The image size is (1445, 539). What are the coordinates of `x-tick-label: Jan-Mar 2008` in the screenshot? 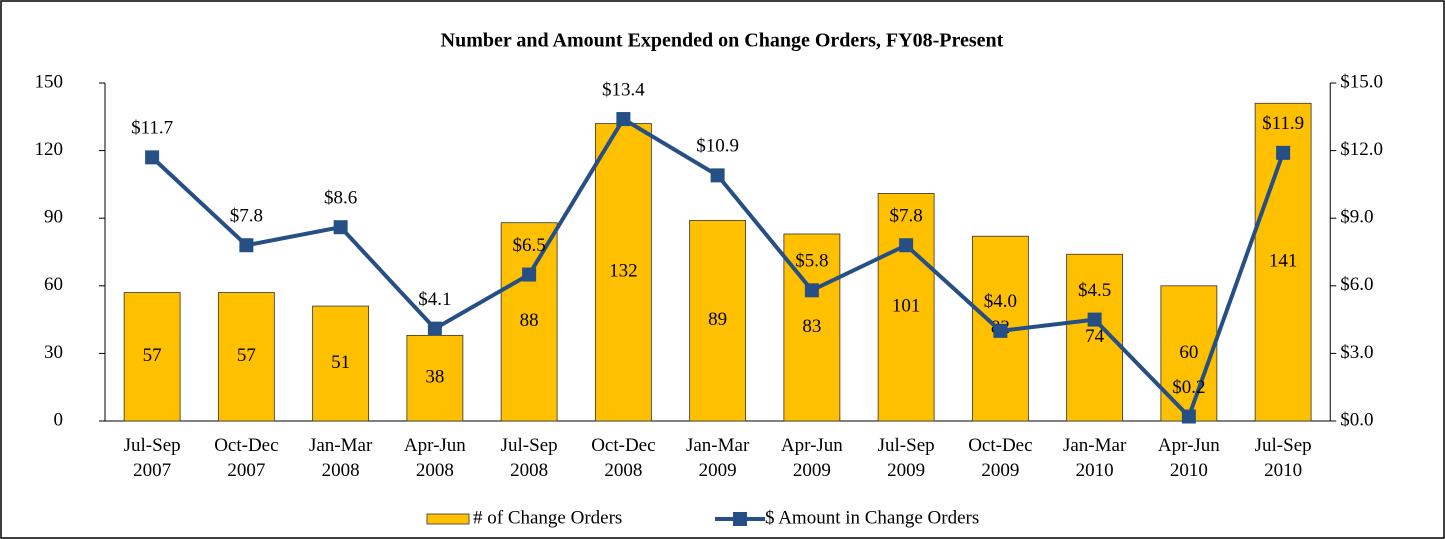 It's located at (341, 458).